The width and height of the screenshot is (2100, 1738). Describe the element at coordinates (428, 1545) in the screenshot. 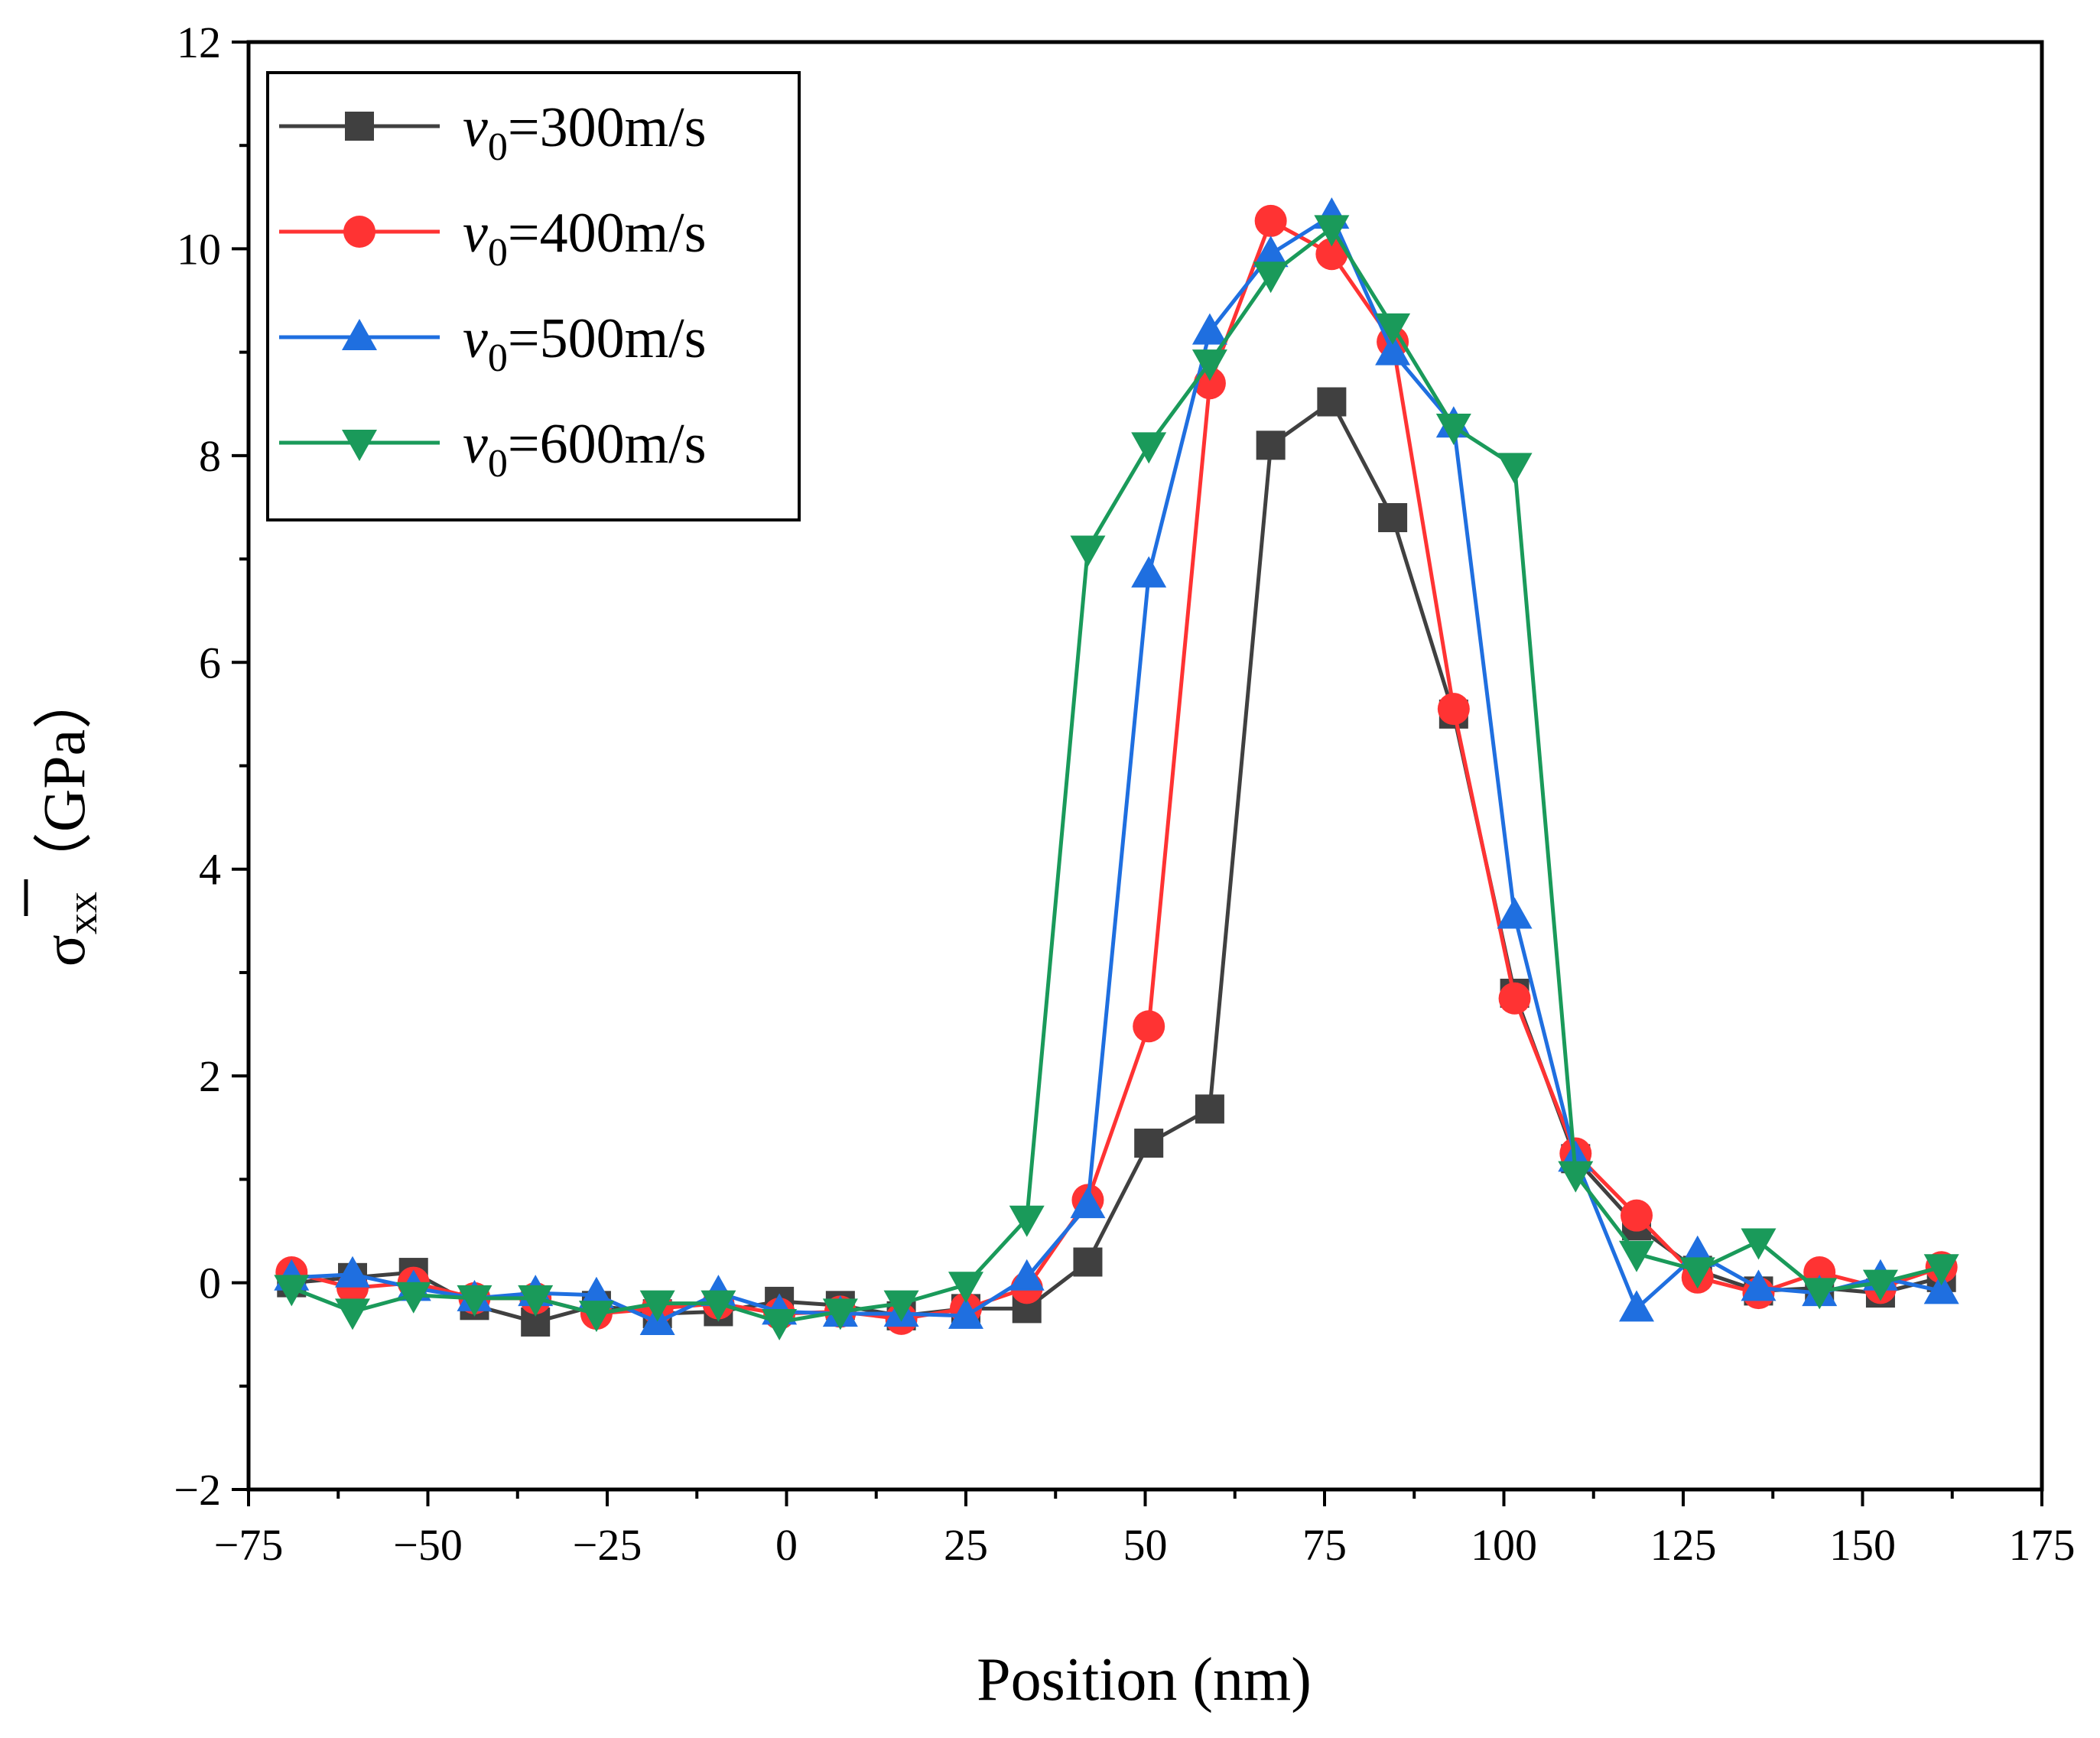

I see `x-tick-label: −50` at that location.